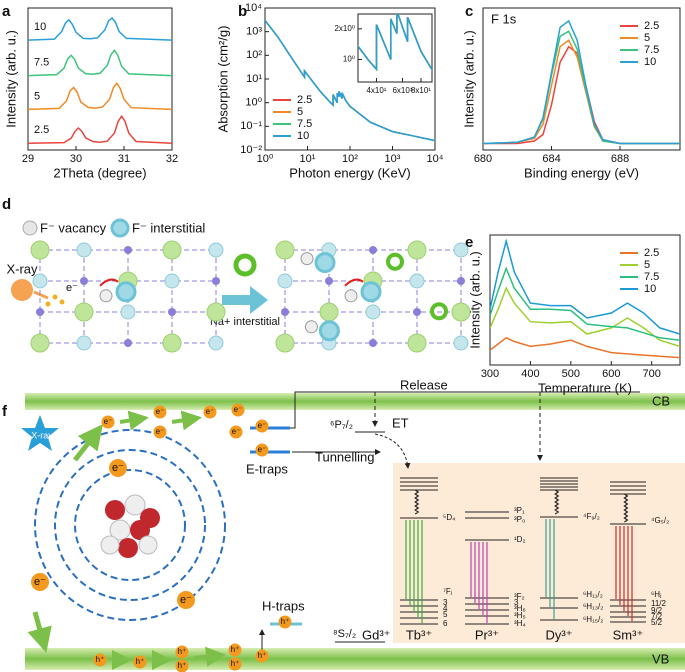  Describe the element at coordinates (39, 632) in the screenshot. I see `excite-arrow` at that location.